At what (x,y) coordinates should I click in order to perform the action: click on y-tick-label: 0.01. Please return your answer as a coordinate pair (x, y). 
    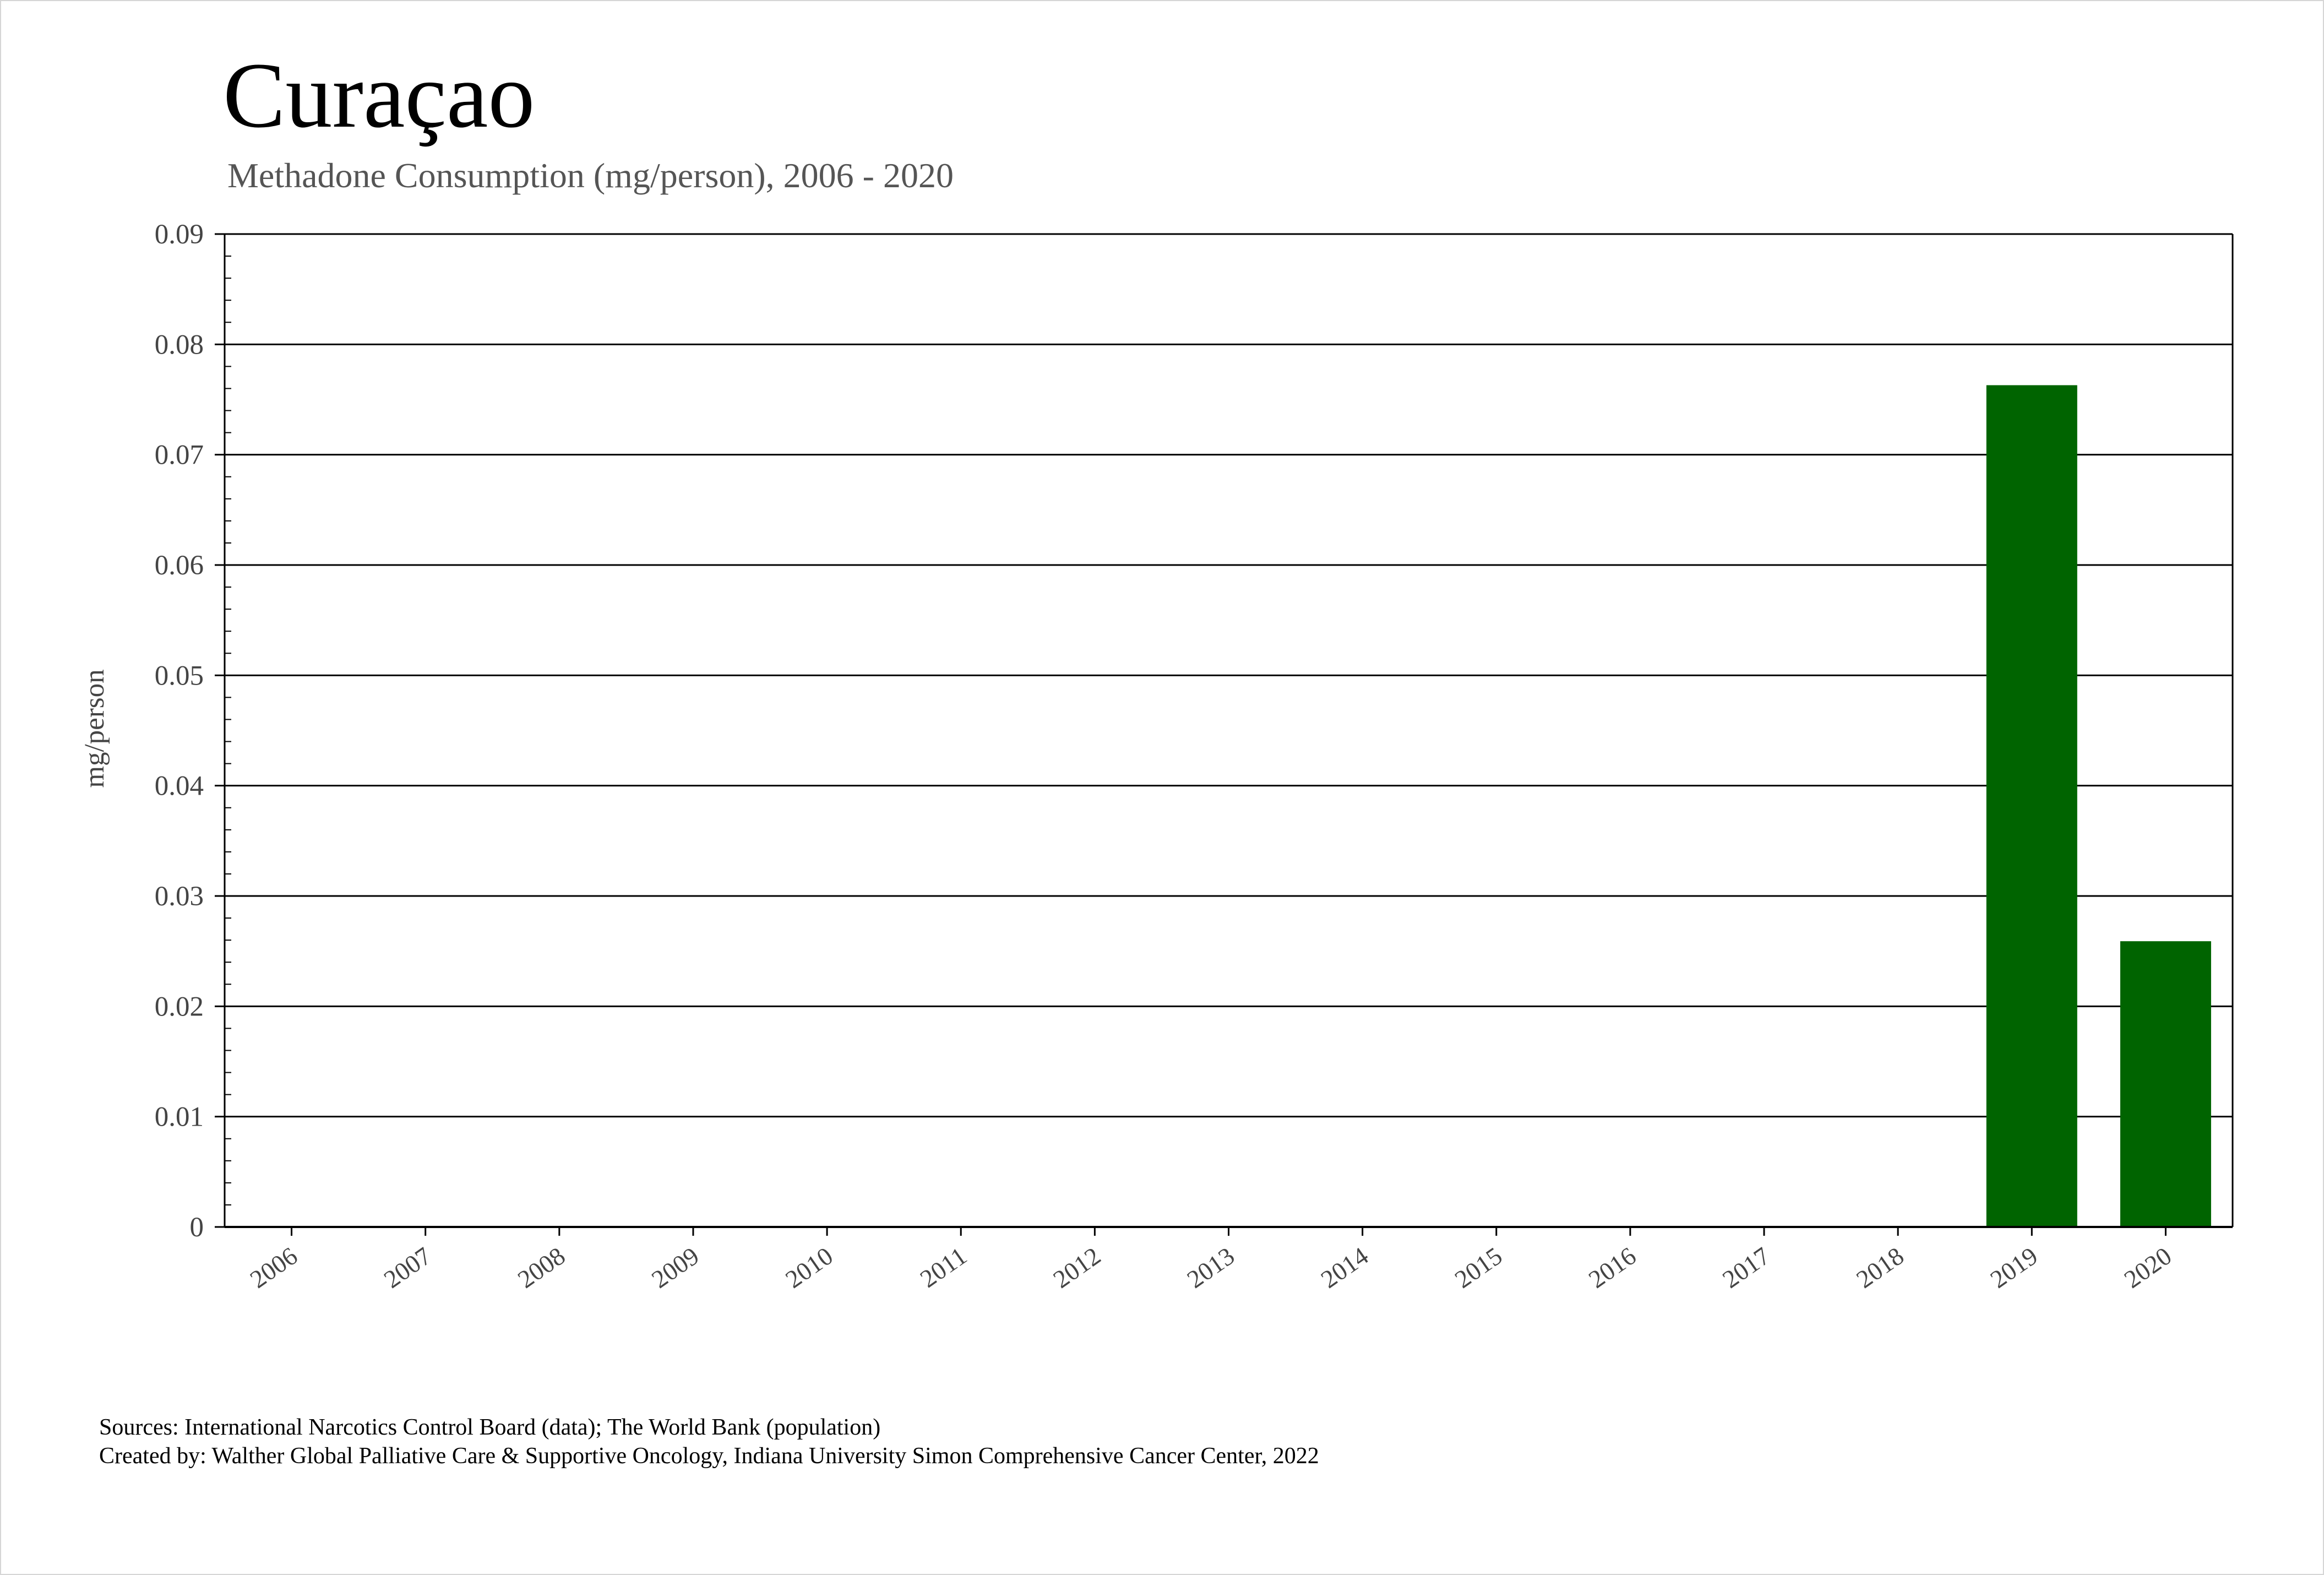
    Looking at the image, I should click on (180, 1117).